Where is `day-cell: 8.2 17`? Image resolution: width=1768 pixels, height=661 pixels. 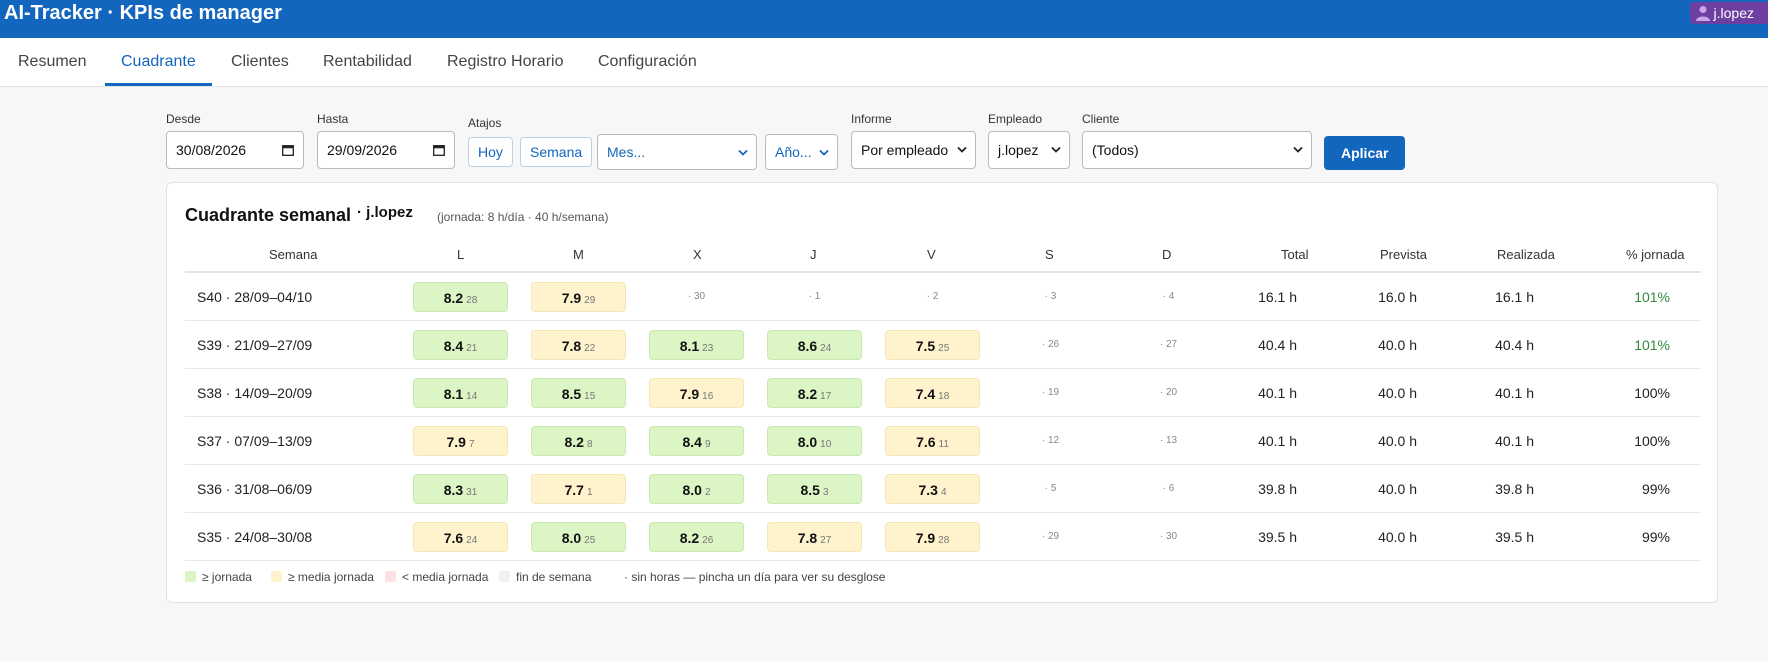
day-cell: 8.2 17 is located at coordinates (814, 393).